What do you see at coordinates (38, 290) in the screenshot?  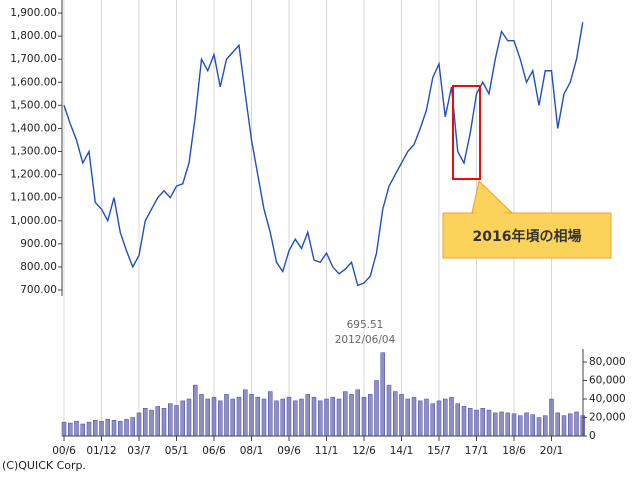 I see `y-tick-label: 700.00` at bounding box center [38, 290].